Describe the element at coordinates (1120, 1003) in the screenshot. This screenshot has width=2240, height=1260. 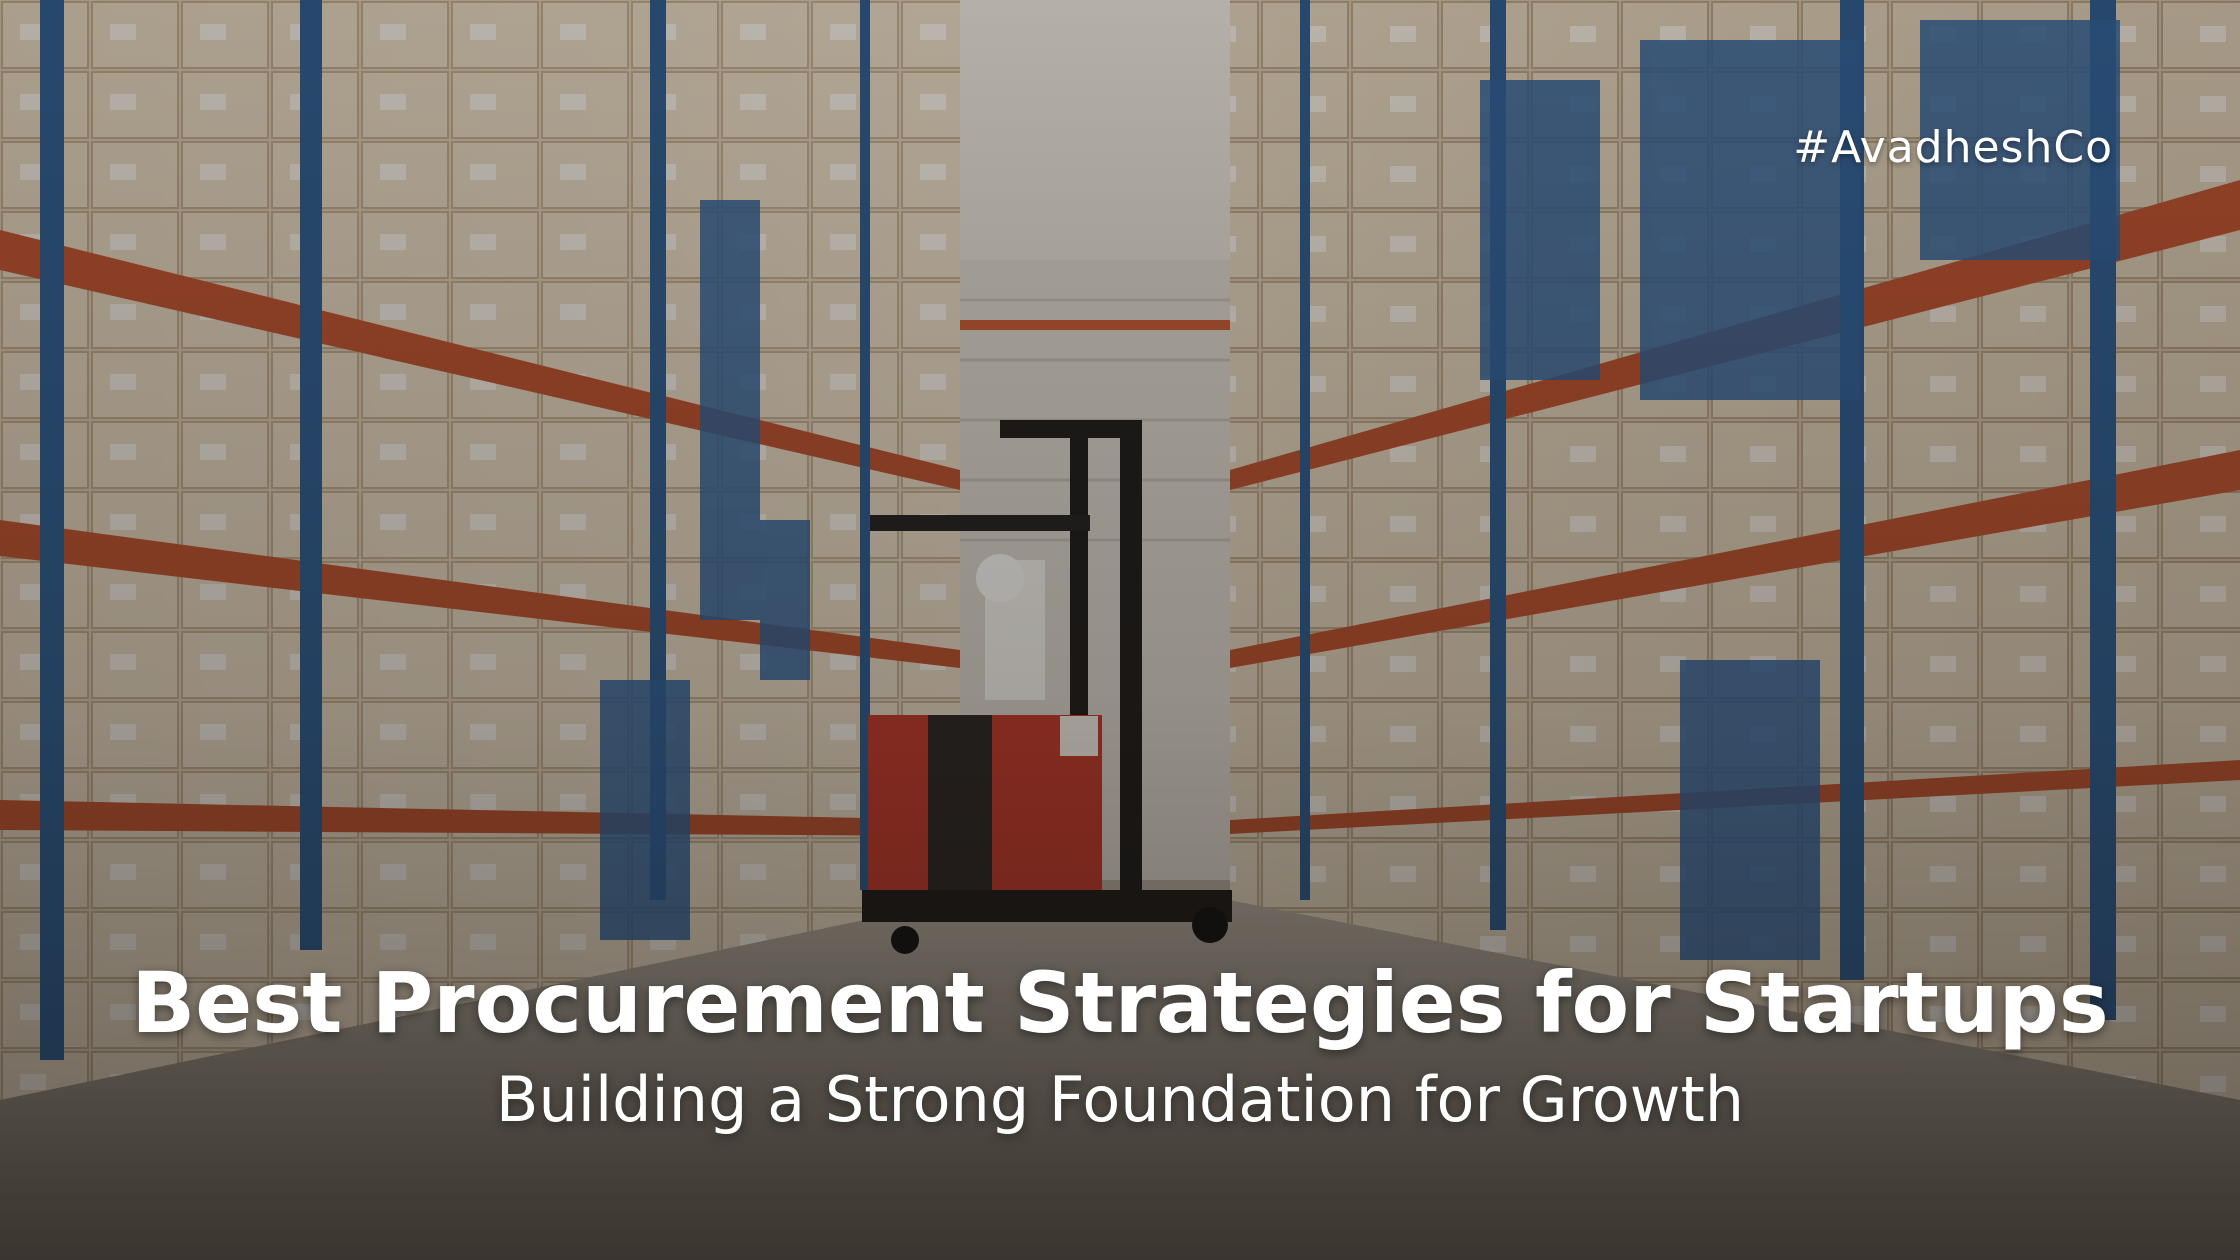
I see `banner-title: Best Procurement Strategies for Startups` at that location.